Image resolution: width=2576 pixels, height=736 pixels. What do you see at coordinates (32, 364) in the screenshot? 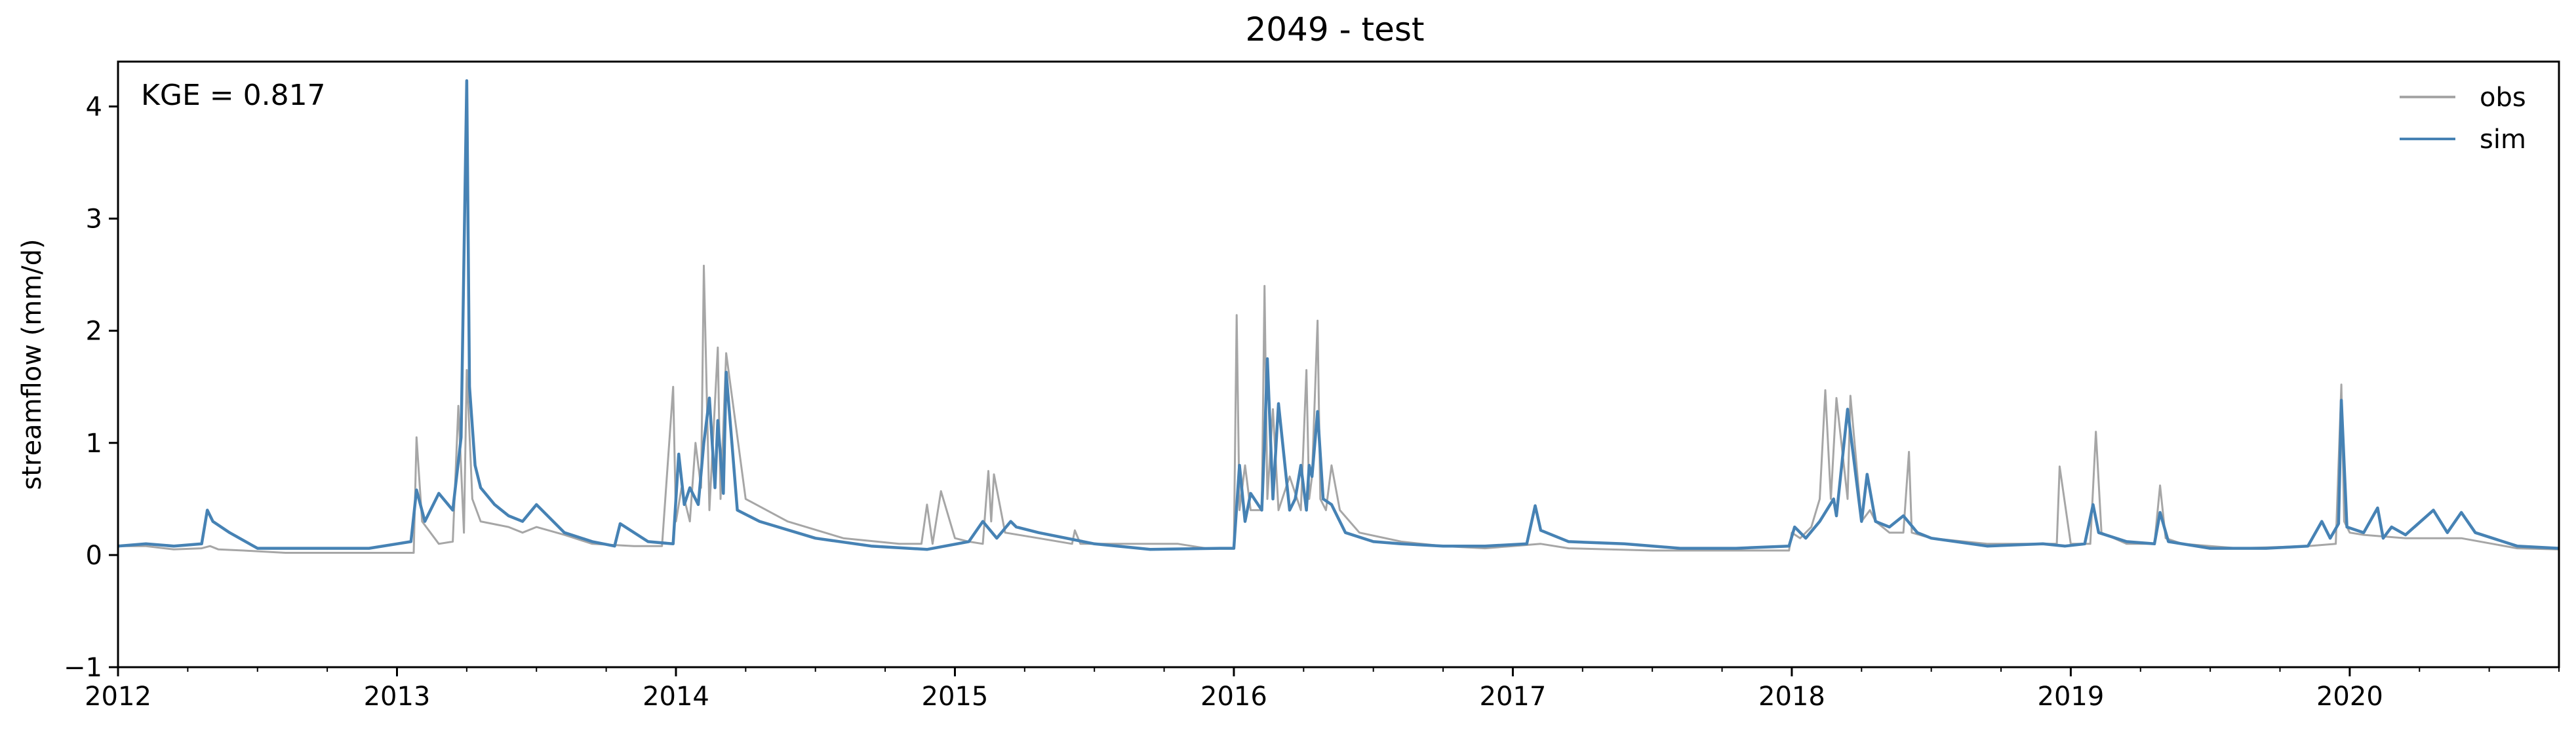
I see `y-axis-label: streamflow (mm/d)` at bounding box center [32, 364].